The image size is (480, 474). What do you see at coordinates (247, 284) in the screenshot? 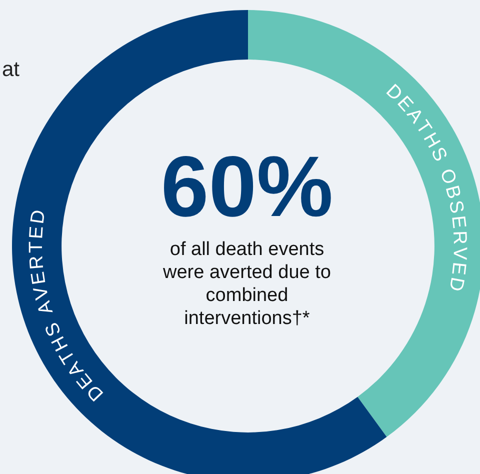
I see `text: of all death events were averted due to combined interventions†*` at bounding box center [247, 284].